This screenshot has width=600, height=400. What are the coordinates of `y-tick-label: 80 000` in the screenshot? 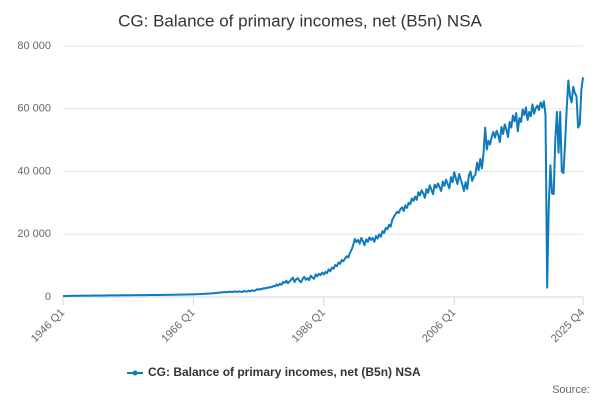 It's located at (34, 46).